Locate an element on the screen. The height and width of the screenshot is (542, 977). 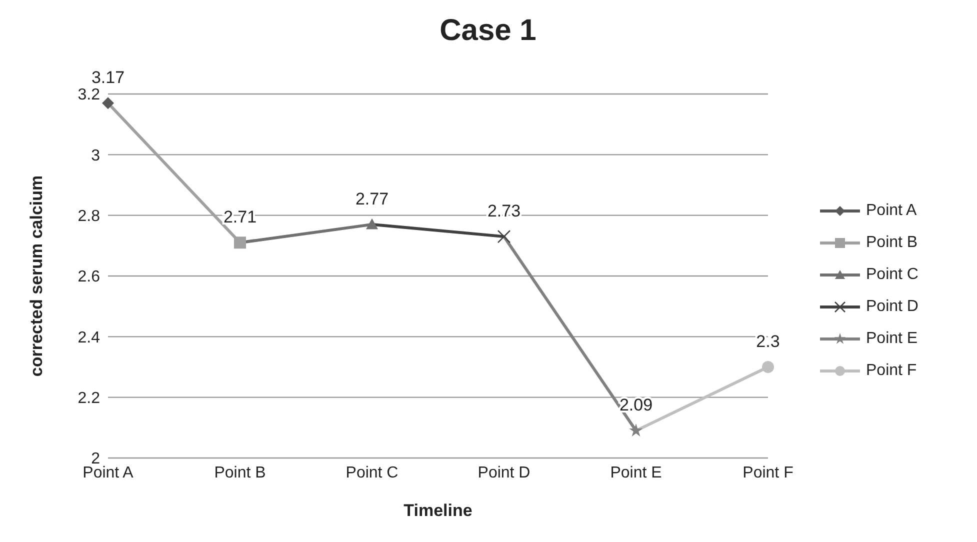
legend-label: Point C is located at coordinates (892, 275).